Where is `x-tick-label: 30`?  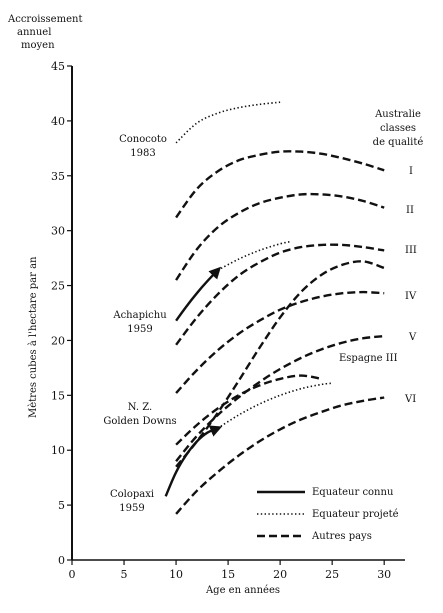 x-tick-label: 30 is located at coordinates (384, 574).